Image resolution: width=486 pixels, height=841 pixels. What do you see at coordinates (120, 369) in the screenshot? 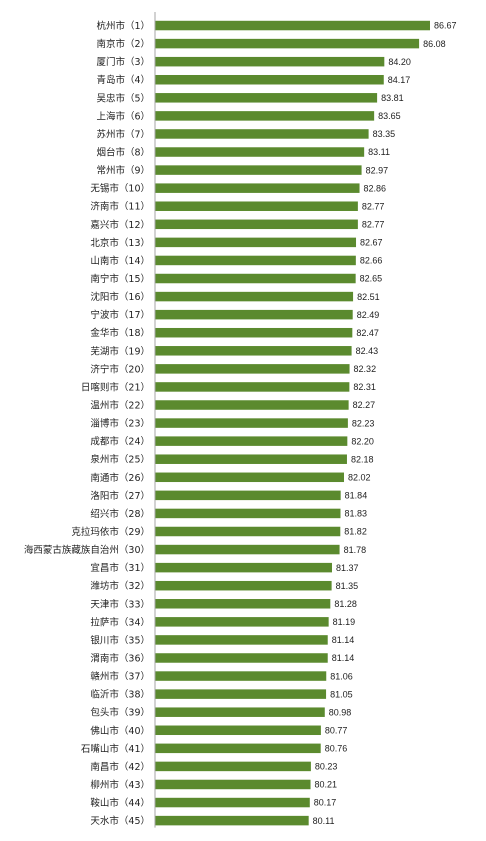
I see `category-label: 济宁市（20）` at bounding box center [120, 369].